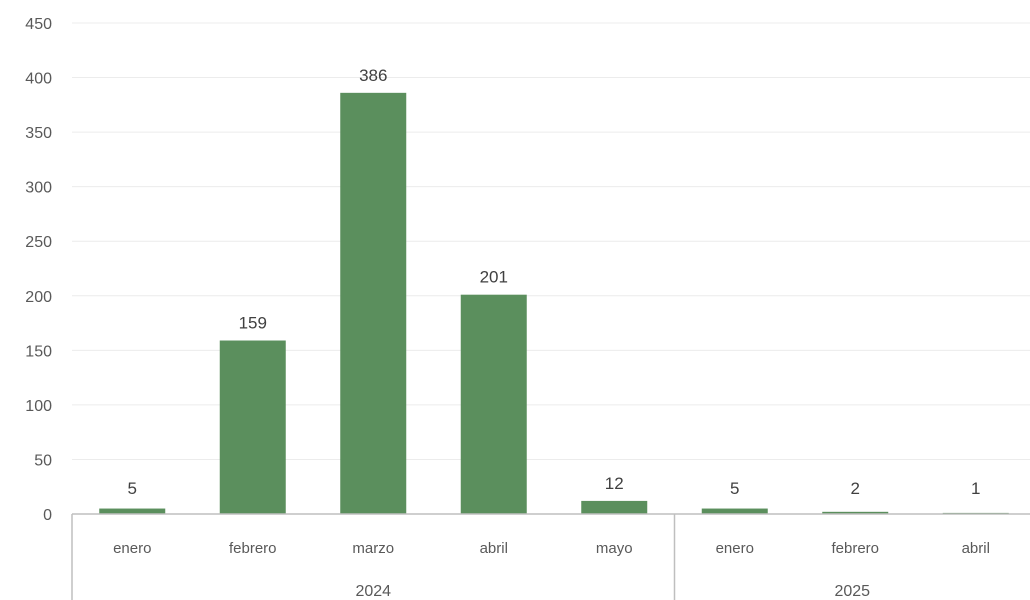 This screenshot has height=600, width=1030. I want to click on y-tick-label: 50, so click(43, 460).